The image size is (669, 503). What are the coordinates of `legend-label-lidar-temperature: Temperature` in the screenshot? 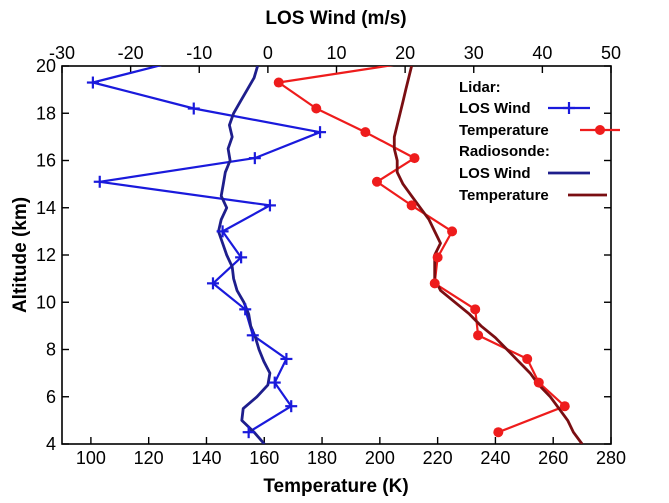 It's located at (504, 130).